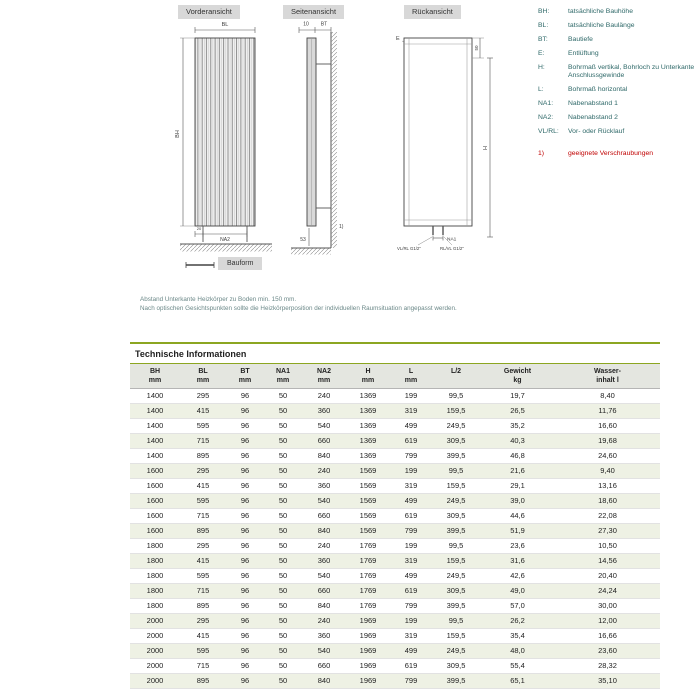 The width and height of the screenshot is (700, 700). What do you see at coordinates (395, 621) in the screenshot?
I see `table-row: 2000 295 96 50 240 1969 199 99,5 26,2 12,00` at bounding box center [395, 621].